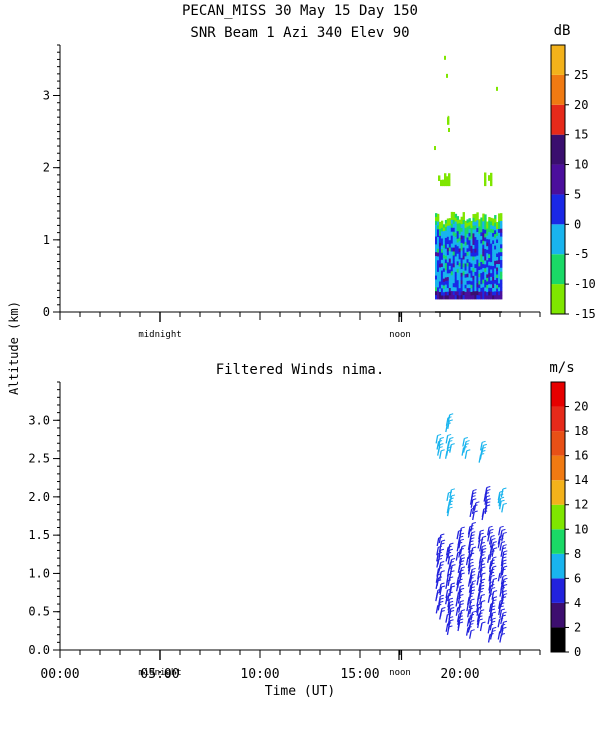 The image size is (600, 750). I want to click on y-tick-label: 1.5, so click(39, 535).